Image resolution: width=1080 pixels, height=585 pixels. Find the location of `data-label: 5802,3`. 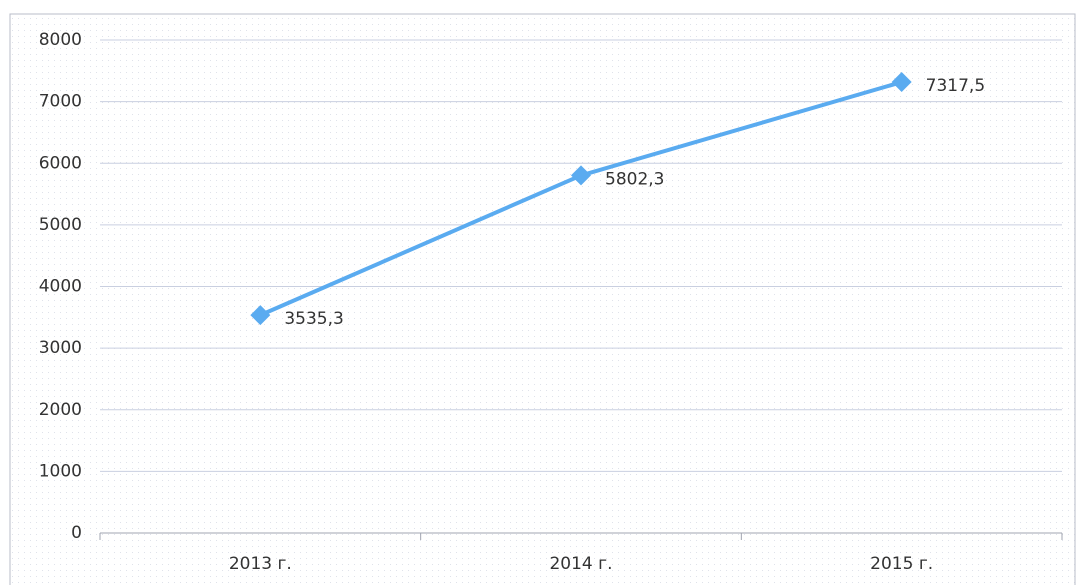

data-label: 5802,3 is located at coordinates (634, 179).